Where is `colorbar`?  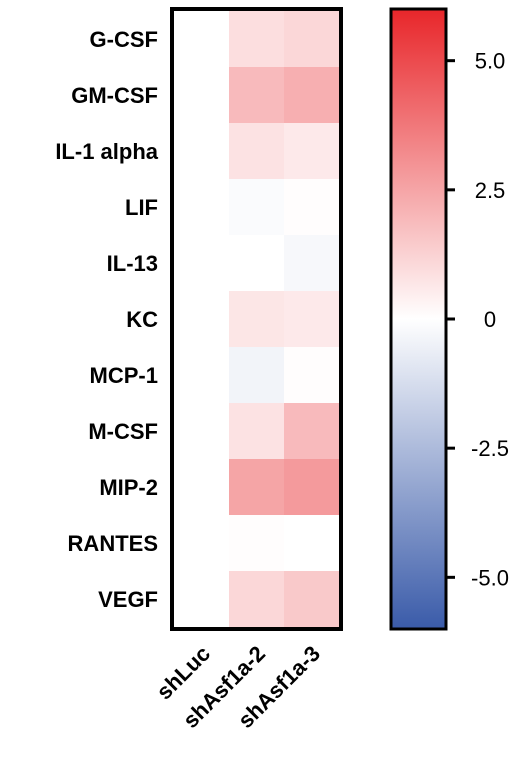
colorbar is located at coordinates (418, 319).